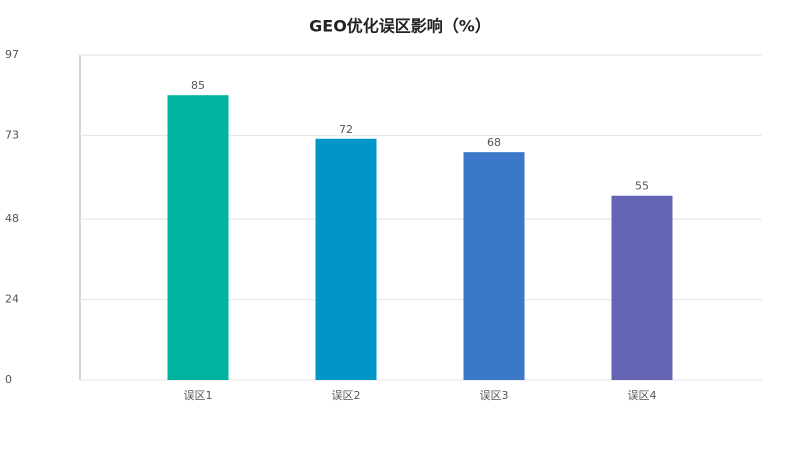 The height and width of the screenshot is (450, 800). Describe the element at coordinates (494, 395) in the screenshot. I see `x-tick-label: 误区3` at that location.